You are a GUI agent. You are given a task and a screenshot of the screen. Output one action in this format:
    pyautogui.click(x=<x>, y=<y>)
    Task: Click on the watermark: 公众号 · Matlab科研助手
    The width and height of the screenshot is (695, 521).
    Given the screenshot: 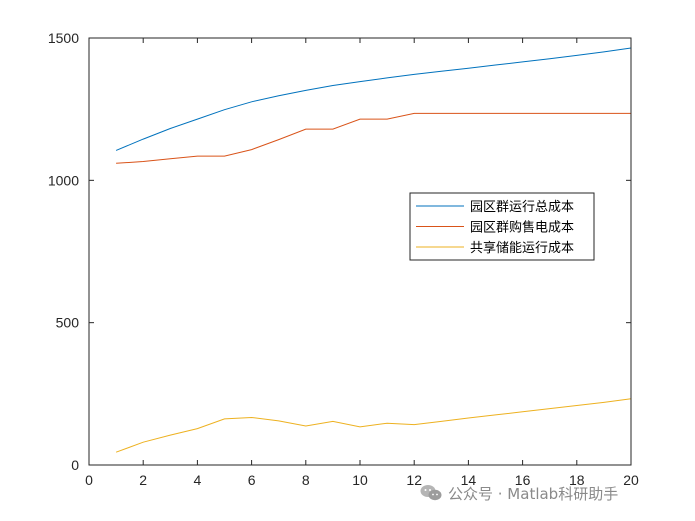 What is the action you would take?
    pyautogui.click(x=519, y=493)
    